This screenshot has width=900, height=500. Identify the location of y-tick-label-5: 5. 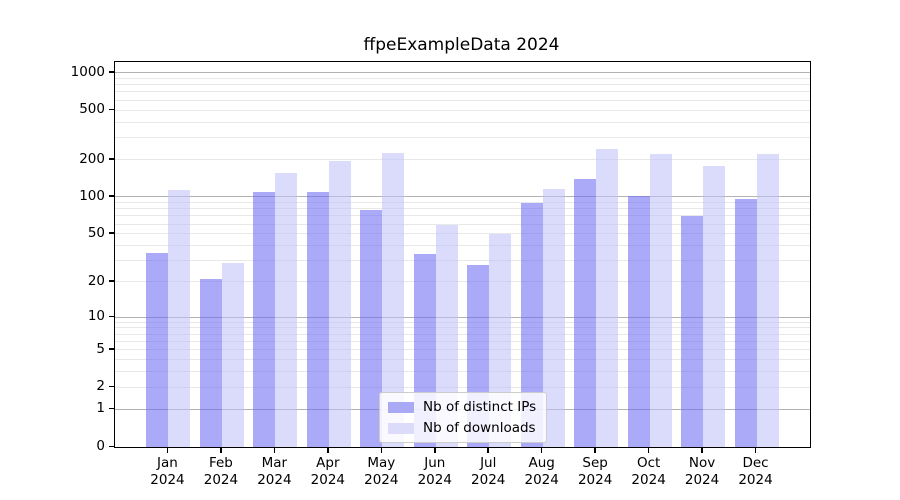
(100, 348).